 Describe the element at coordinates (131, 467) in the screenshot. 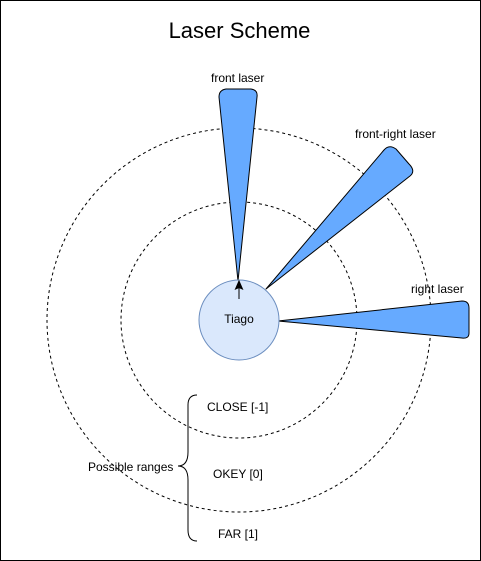

I see `ranges-caption: Possible ranges` at that location.